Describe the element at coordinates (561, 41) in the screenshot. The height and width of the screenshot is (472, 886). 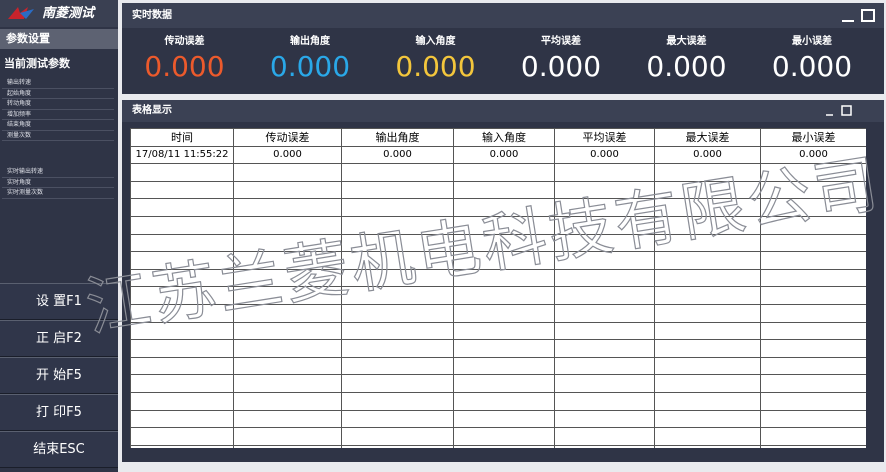
I see `metric-label: 平均误差` at that location.